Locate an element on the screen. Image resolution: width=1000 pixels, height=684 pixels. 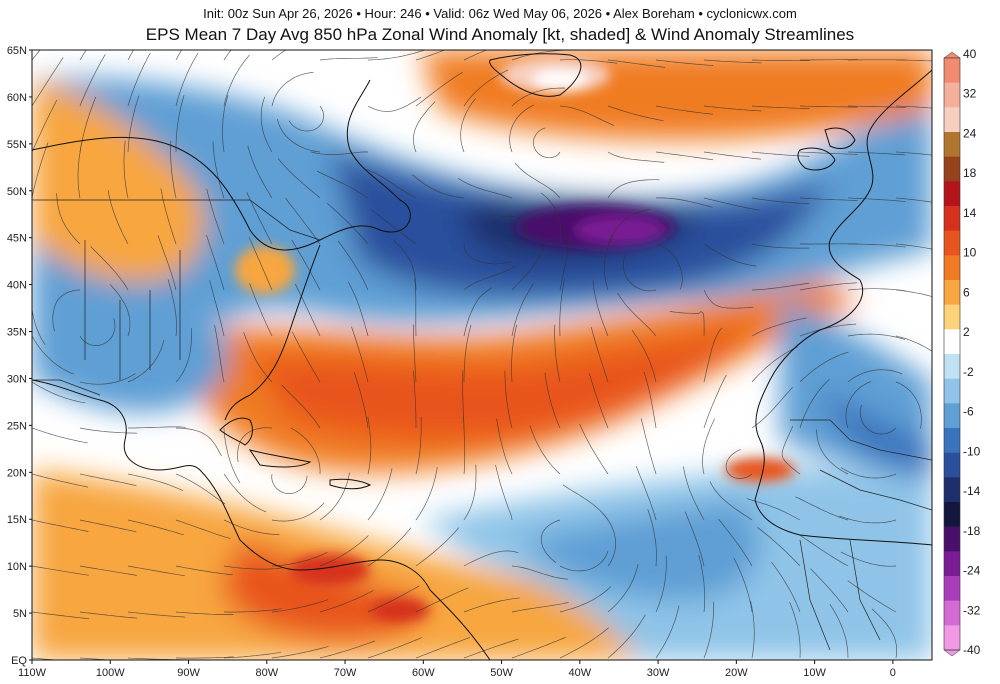
lat-tick-label: 50N is located at coordinates (17, 192).